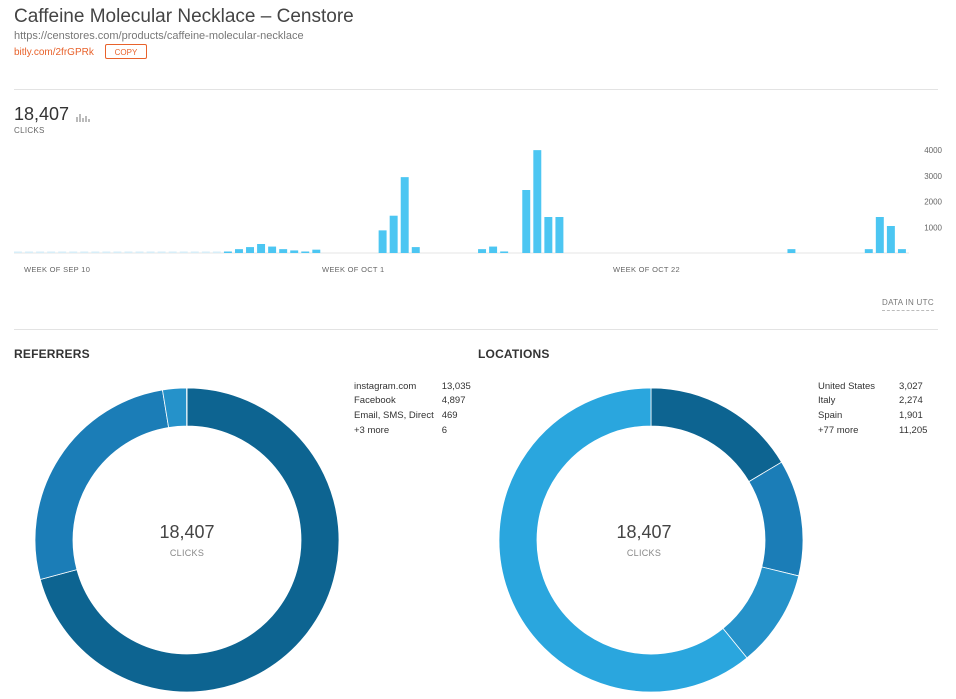 Image resolution: width=956 pixels, height=699 pixels. I want to click on legend-row: Spain 1,901, so click(872, 415).